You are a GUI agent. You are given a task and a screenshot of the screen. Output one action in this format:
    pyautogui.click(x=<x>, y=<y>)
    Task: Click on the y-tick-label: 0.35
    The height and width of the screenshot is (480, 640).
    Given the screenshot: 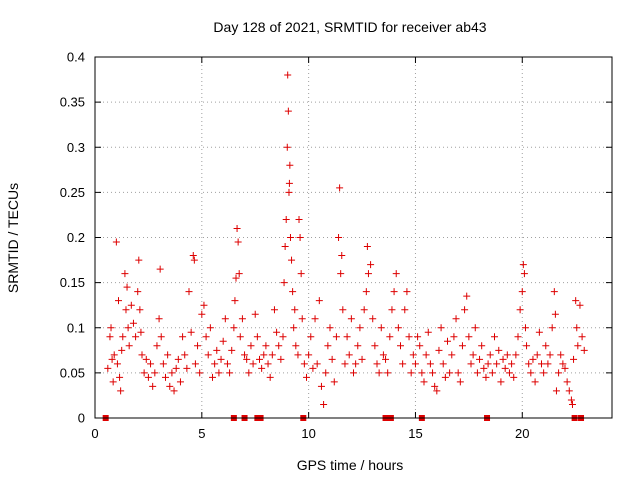 What is the action you would take?
    pyautogui.click(x=72, y=102)
    